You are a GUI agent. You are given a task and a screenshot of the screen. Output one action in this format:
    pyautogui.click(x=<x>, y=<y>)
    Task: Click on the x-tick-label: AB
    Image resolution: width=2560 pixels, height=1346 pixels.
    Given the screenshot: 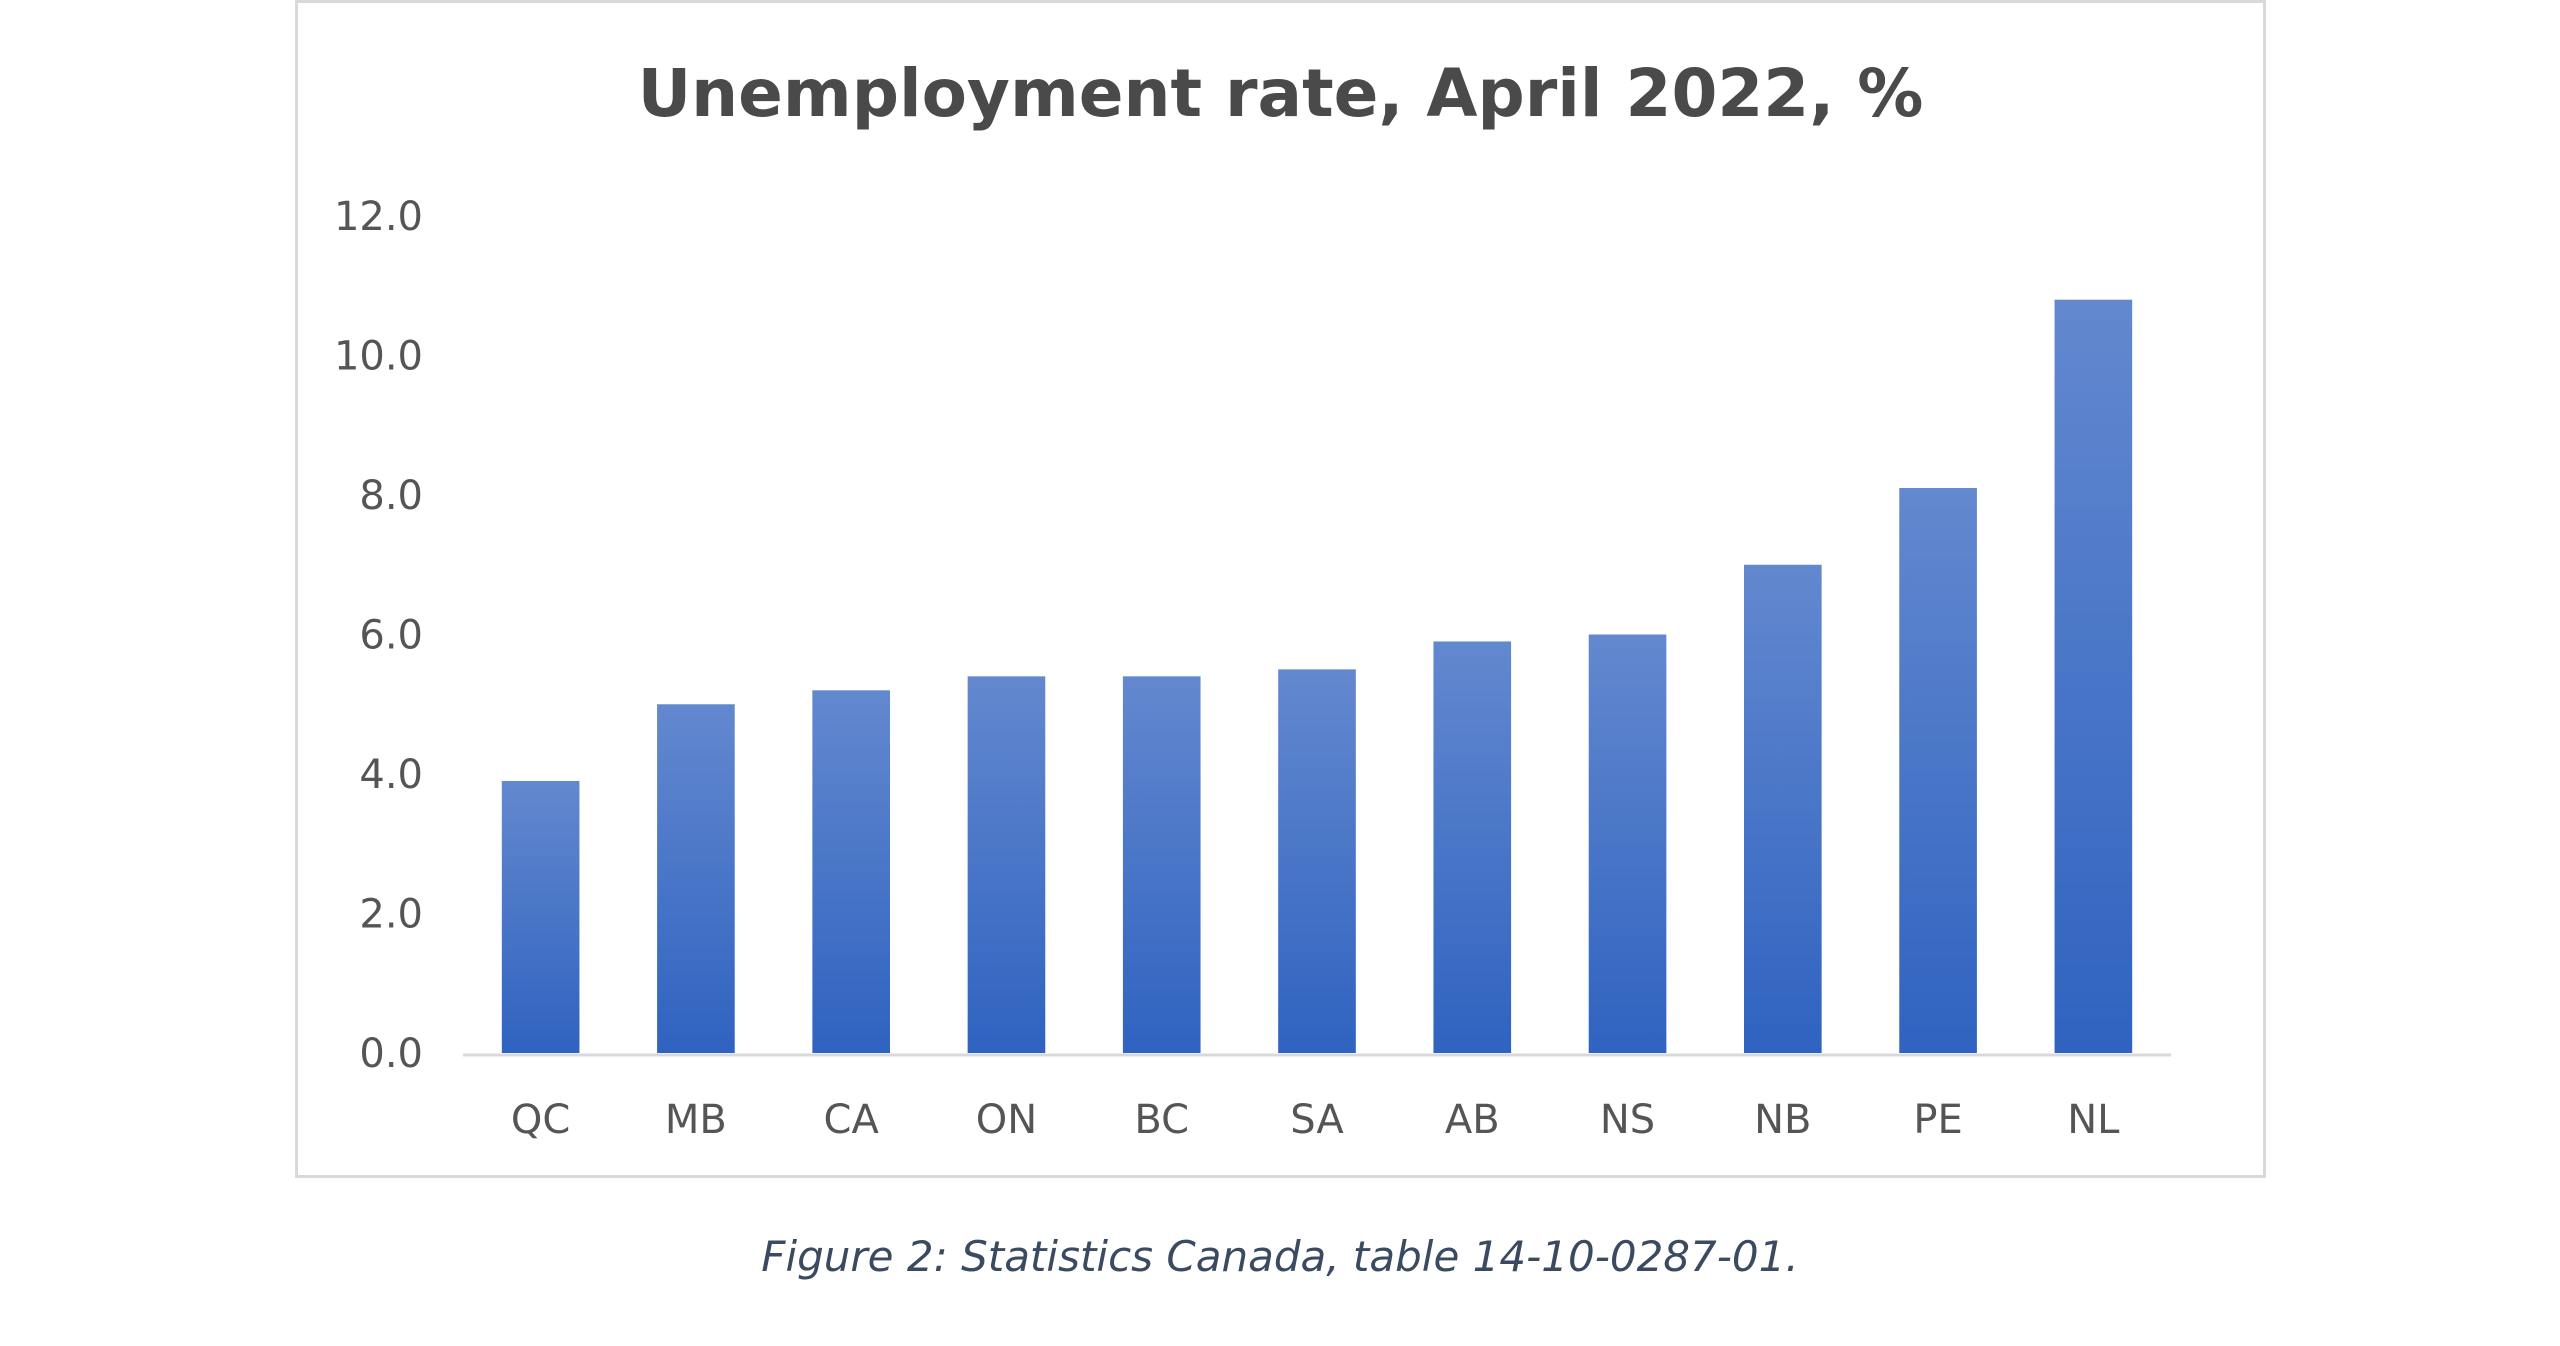 What is the action you would take?
    pyautogui.click(x=1472, y=1120)
    